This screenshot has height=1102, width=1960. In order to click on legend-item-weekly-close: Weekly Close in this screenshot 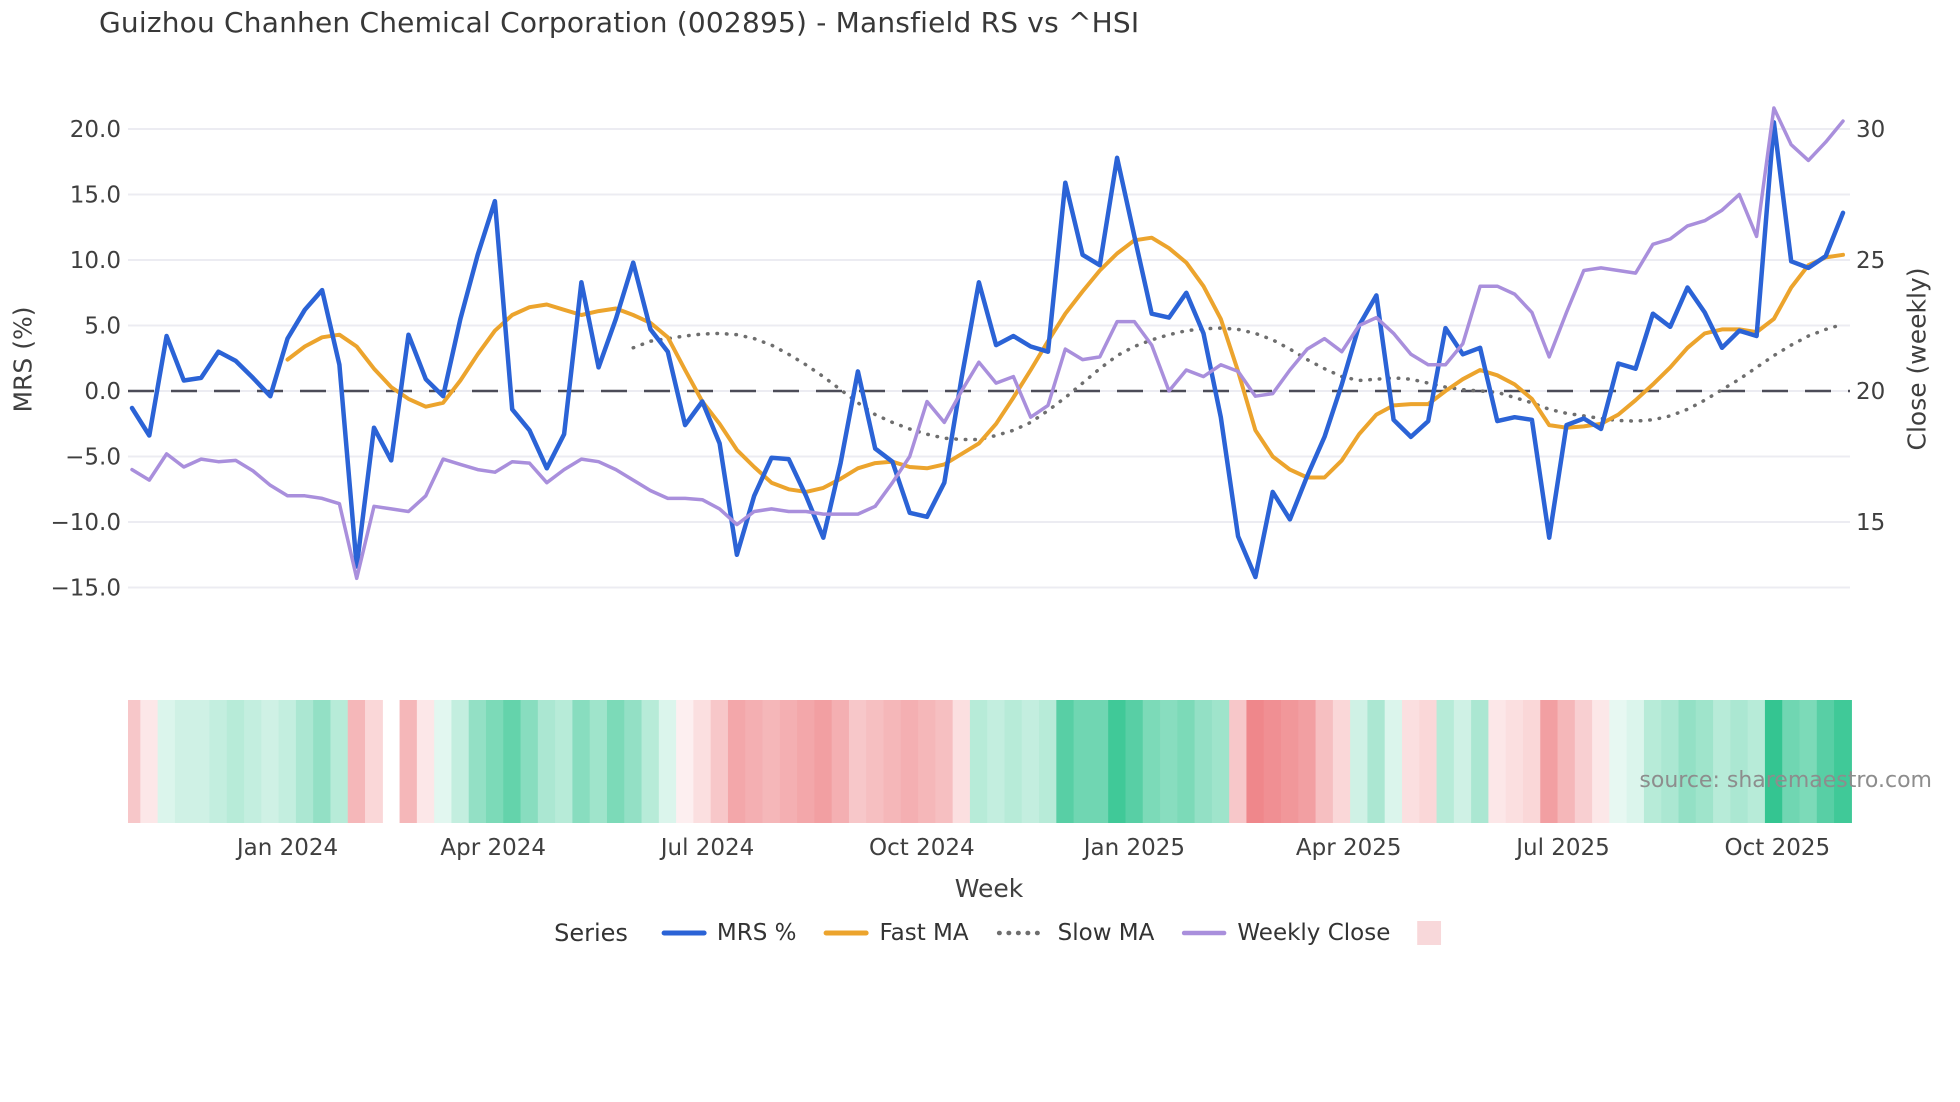, I will do `click(1285, 933)`.